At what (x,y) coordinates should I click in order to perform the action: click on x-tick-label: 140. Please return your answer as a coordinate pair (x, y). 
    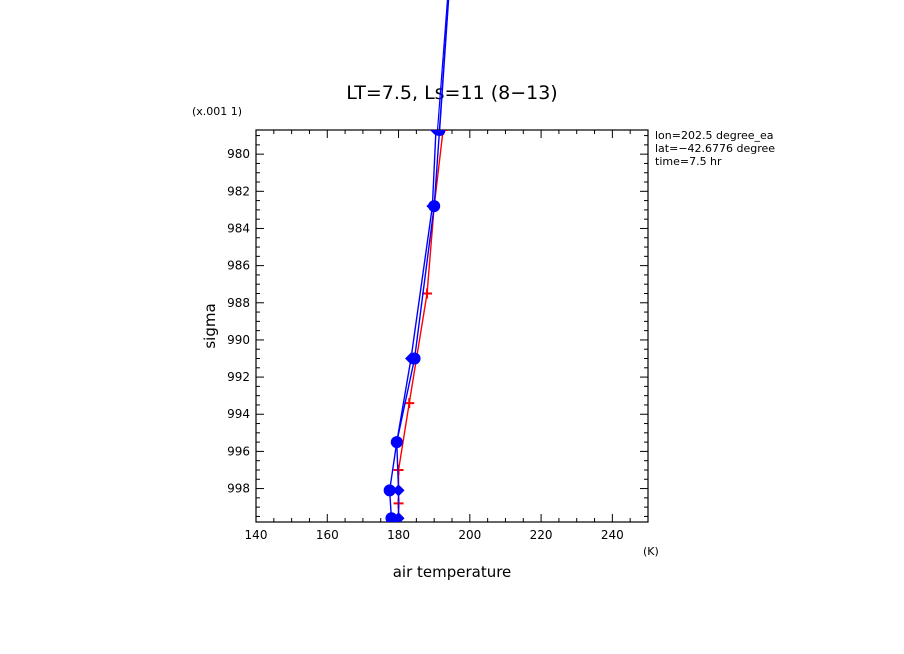
    Looking at the image, I should click on (256, 535).